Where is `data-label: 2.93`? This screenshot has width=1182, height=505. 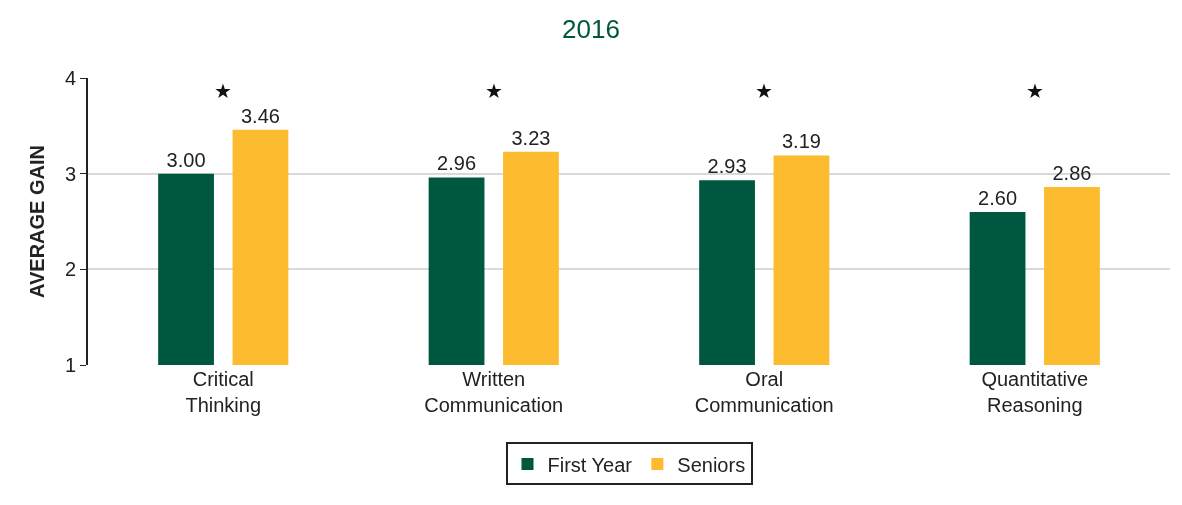 data-label: 2.93 is located at coordinates (727, 166).